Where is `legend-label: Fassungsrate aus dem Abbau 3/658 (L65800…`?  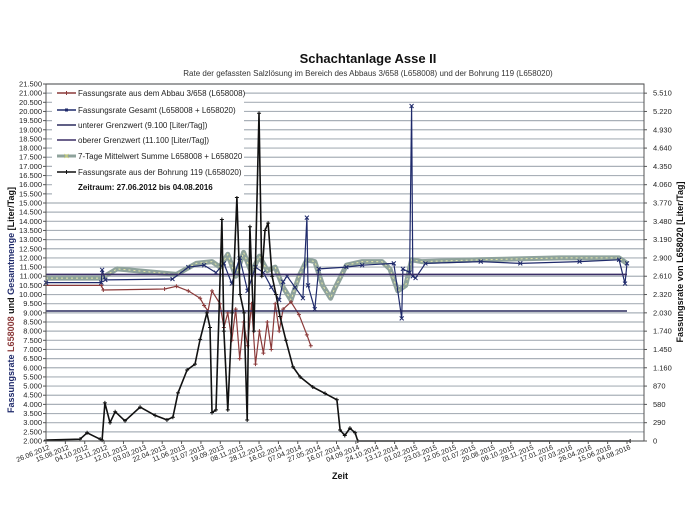 legend-label: Fassungsrate aus dem Abbau 3/658 (L65800… is located at coordinates (162, 93).